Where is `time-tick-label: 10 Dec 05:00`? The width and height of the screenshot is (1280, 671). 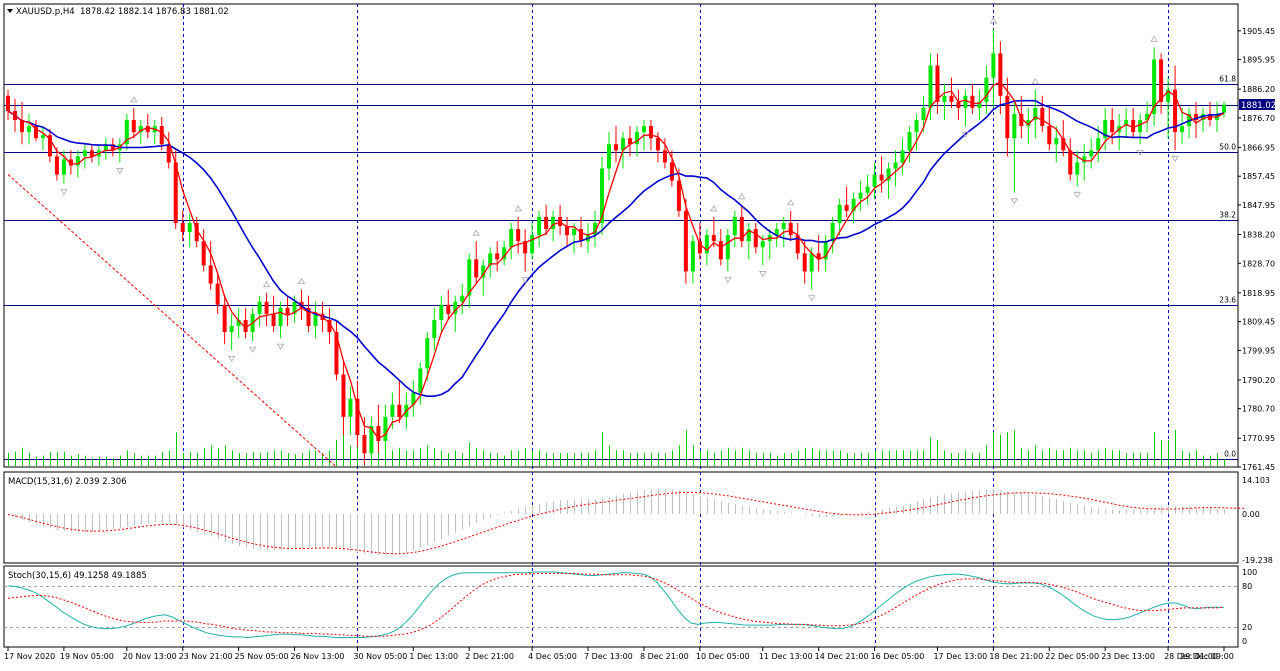
time-tick-label: 10 Dec 05:00 is located at coordinates (723, 656).